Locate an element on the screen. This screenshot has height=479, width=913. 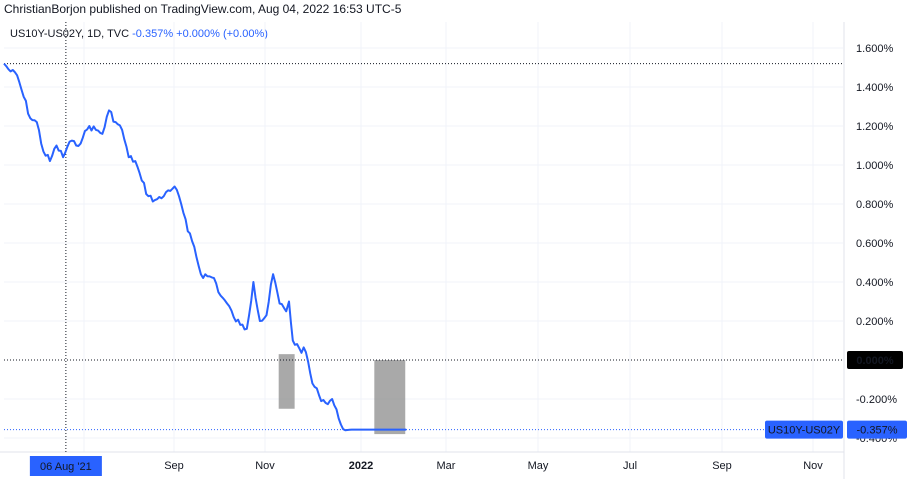
y-tick-label: 0.600% is located at coordinates (875, 244).